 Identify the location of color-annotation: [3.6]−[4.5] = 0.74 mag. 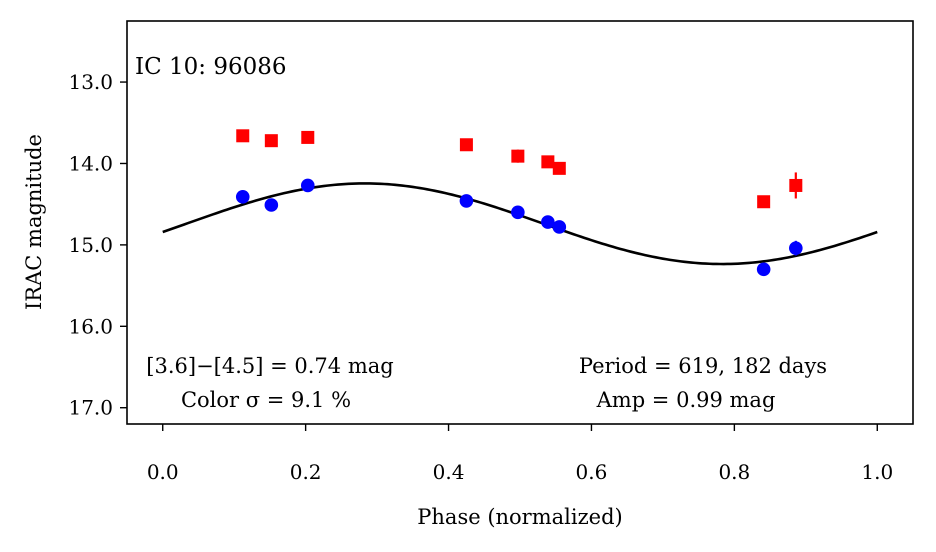
(269, 366).